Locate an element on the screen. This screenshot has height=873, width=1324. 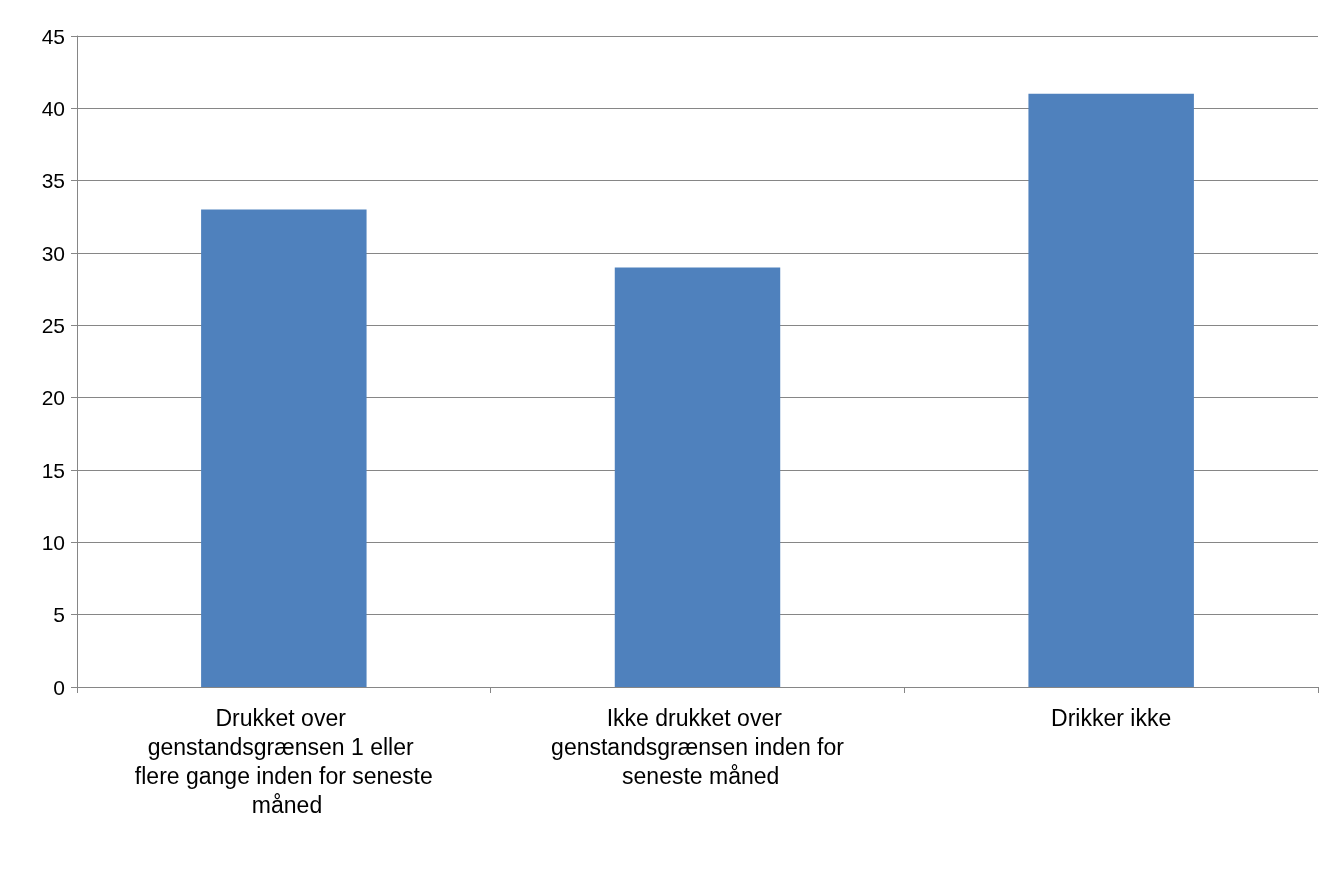
y-tick-label: 0 is located at coordinates (59, 687).